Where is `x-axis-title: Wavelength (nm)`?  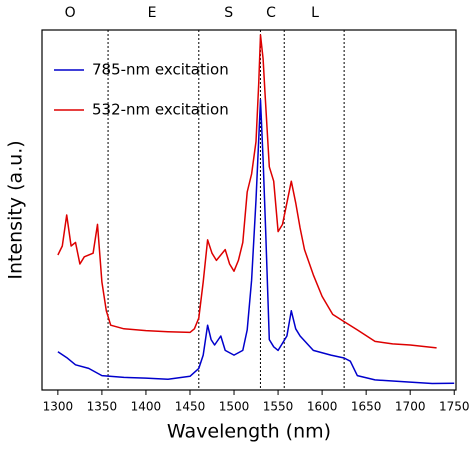 x-axis-title: Wavelength (nm) is located at coordinates (249, 432).